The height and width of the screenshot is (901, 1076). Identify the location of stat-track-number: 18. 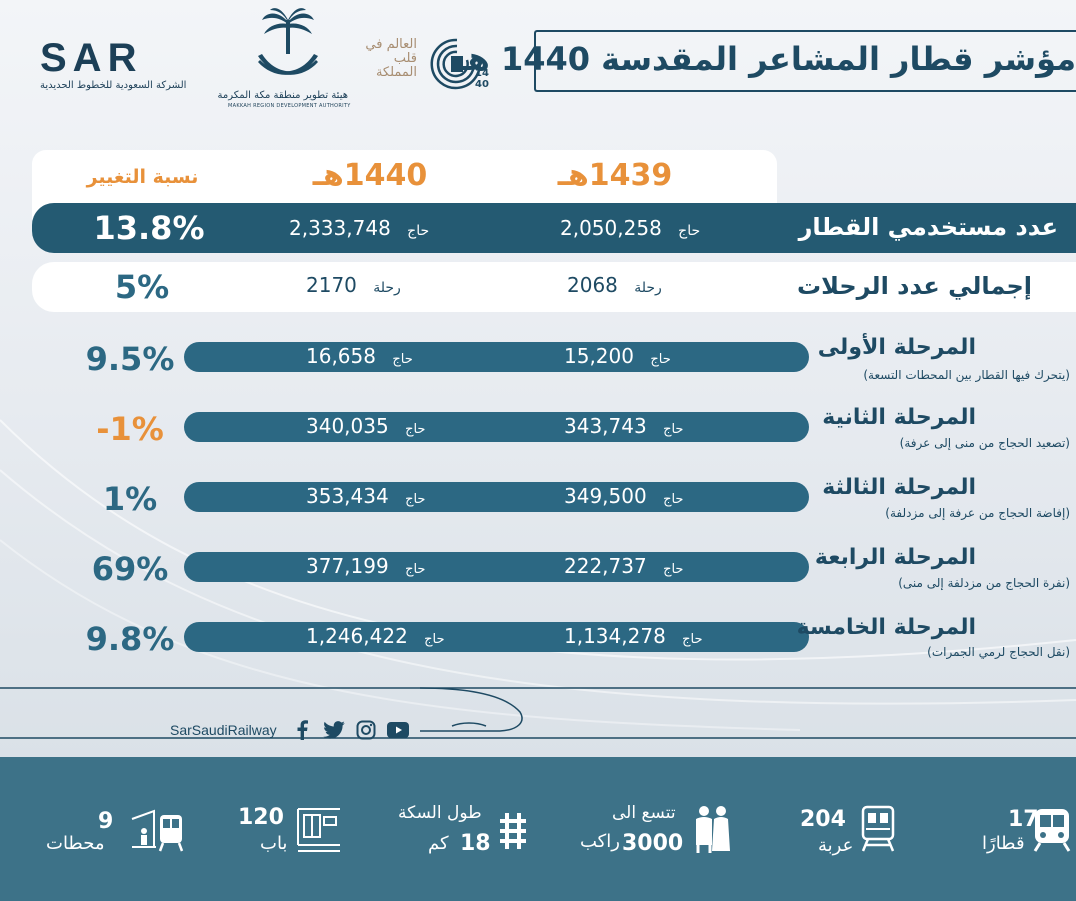
(475, 843).